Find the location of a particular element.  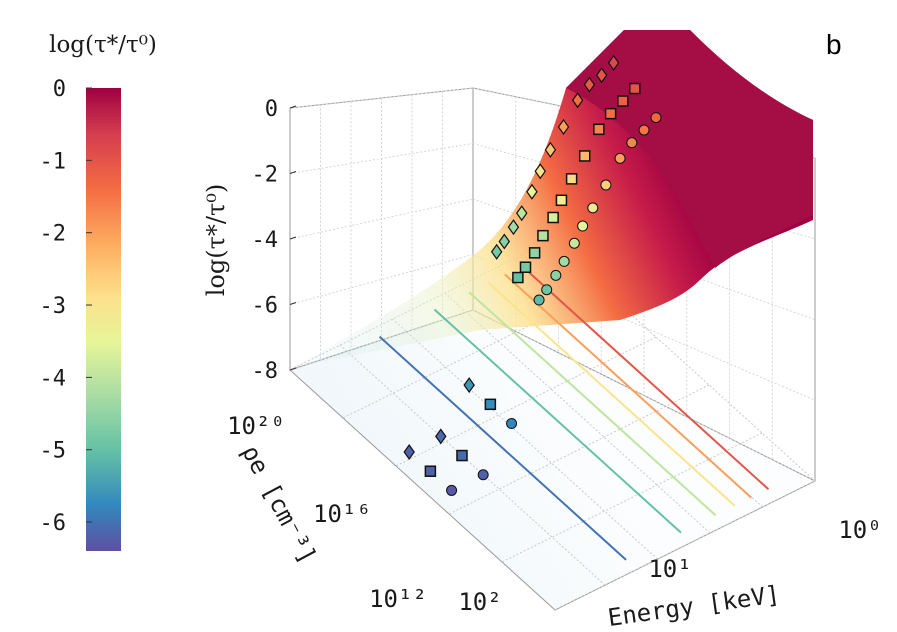

colorbar-tick-label: -4 is located at coordinates (53, 378).